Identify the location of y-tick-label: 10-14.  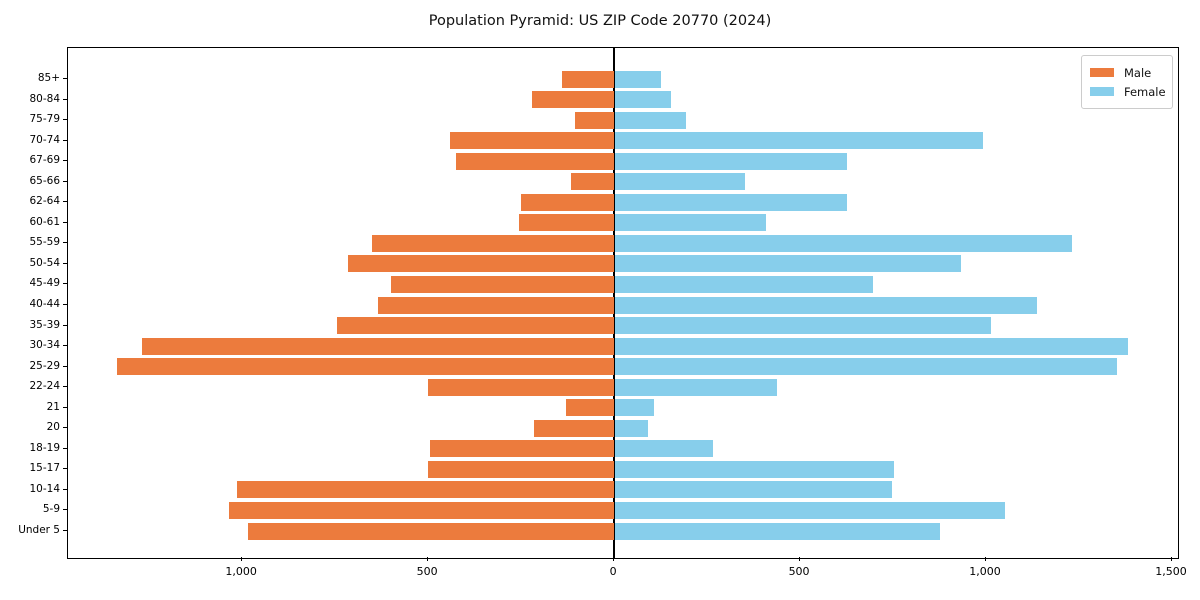
(44, 488).